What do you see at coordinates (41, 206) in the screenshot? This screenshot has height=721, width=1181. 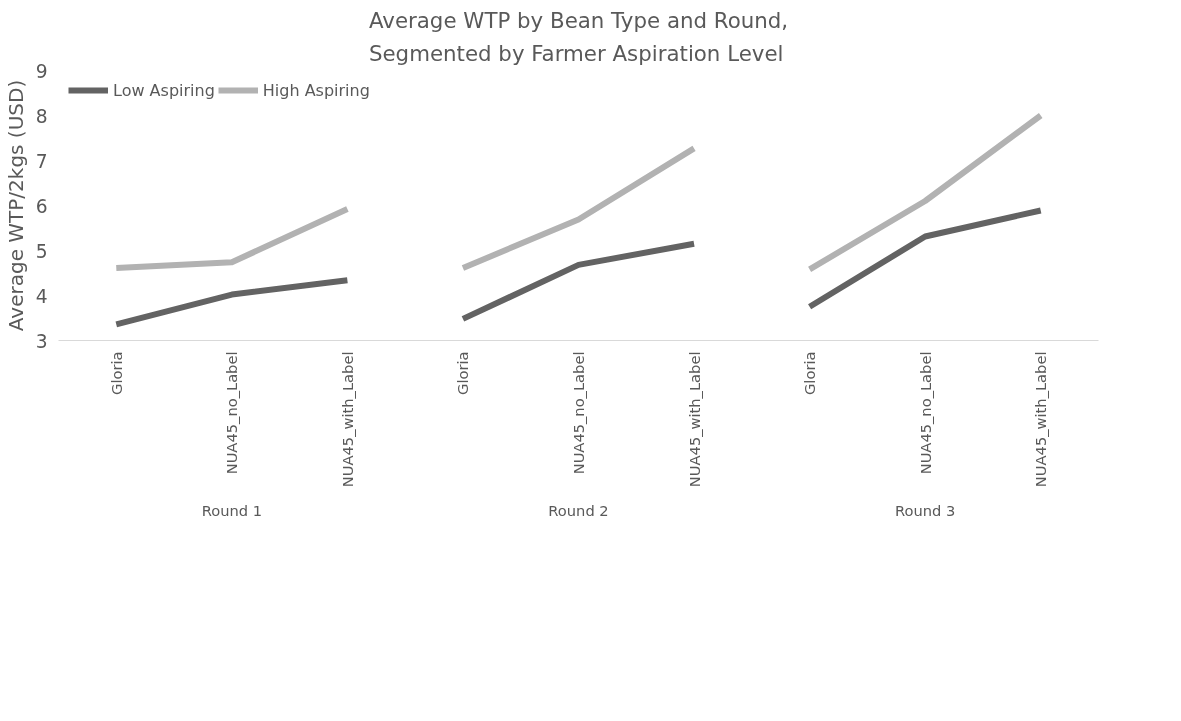 I see `y-tick-label: 6` at bounding box center [41, 206].